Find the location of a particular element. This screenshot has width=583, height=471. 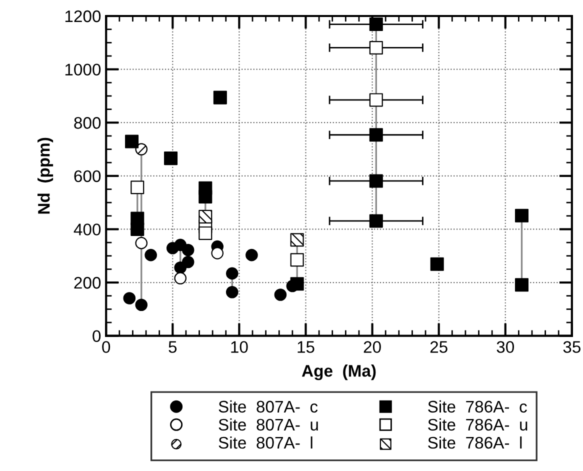

x-tick-label: 0 is located at coordinates (106, 347).